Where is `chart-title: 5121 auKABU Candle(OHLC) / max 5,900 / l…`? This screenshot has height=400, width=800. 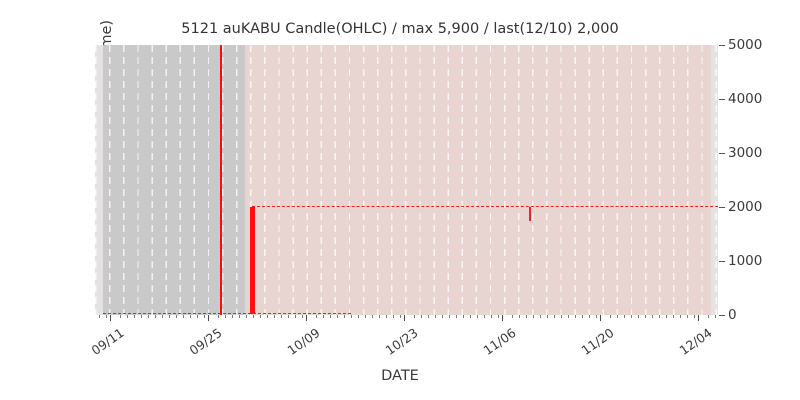
chart-title: 5121 auKABU Candle(OHLC) / max 5,900 / l… is located at coordinates (400, 29).